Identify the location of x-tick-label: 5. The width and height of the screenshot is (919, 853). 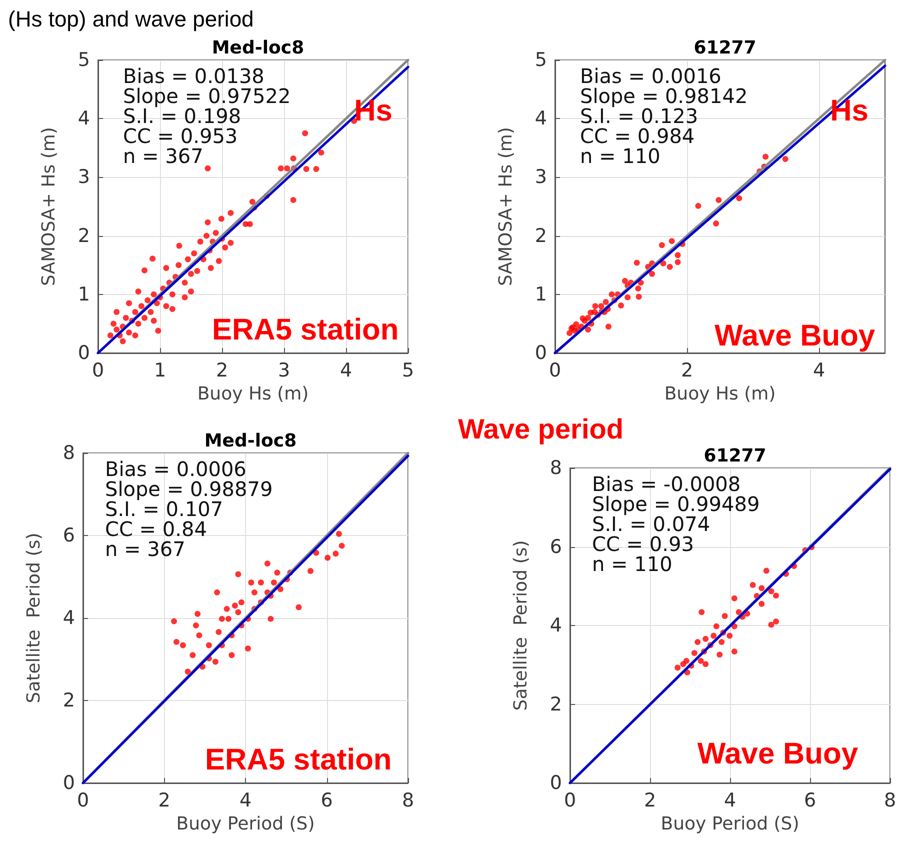
(408, 371).